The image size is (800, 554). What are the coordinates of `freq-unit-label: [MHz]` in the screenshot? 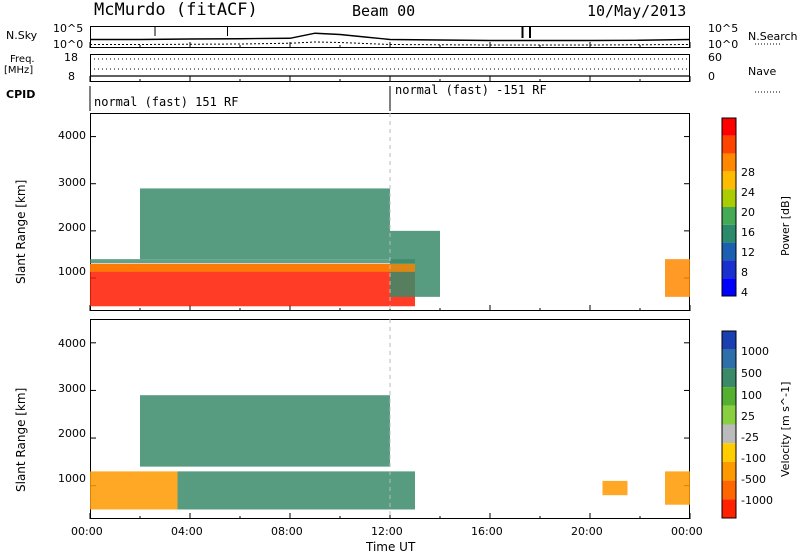 It's located at (19, 70).